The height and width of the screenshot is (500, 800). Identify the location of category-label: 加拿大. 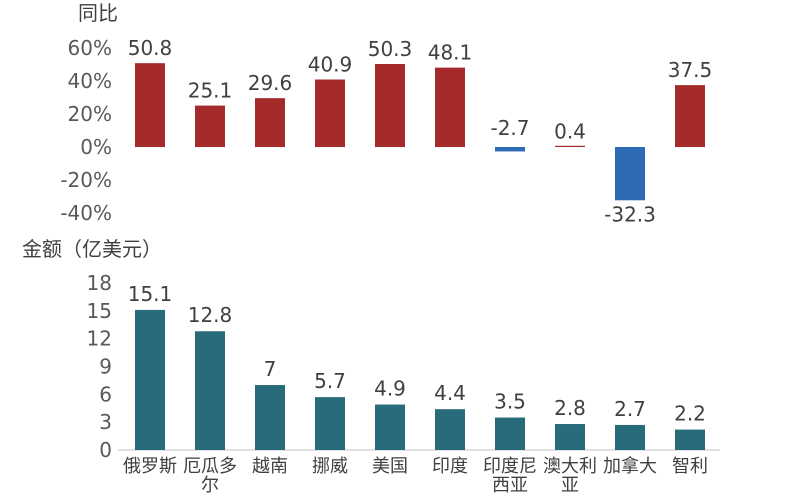
(630, 466).